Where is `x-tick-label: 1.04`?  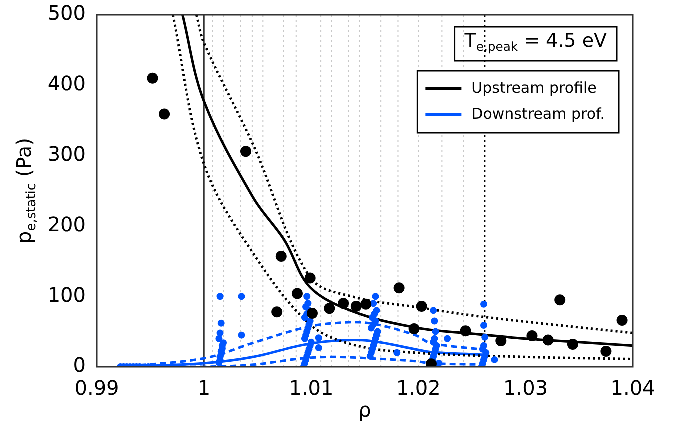
x-tick-label: 1.04 is located at coordinates (633, 388).